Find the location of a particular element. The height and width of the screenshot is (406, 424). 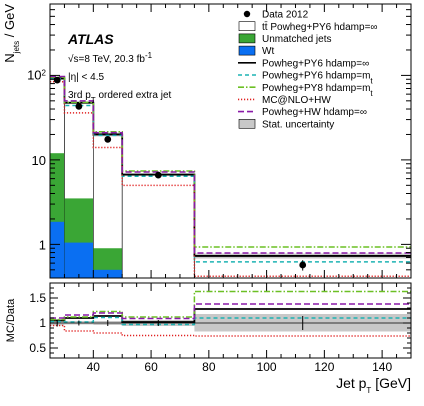

legend-item: Wt is located at coordinates (256, 51).